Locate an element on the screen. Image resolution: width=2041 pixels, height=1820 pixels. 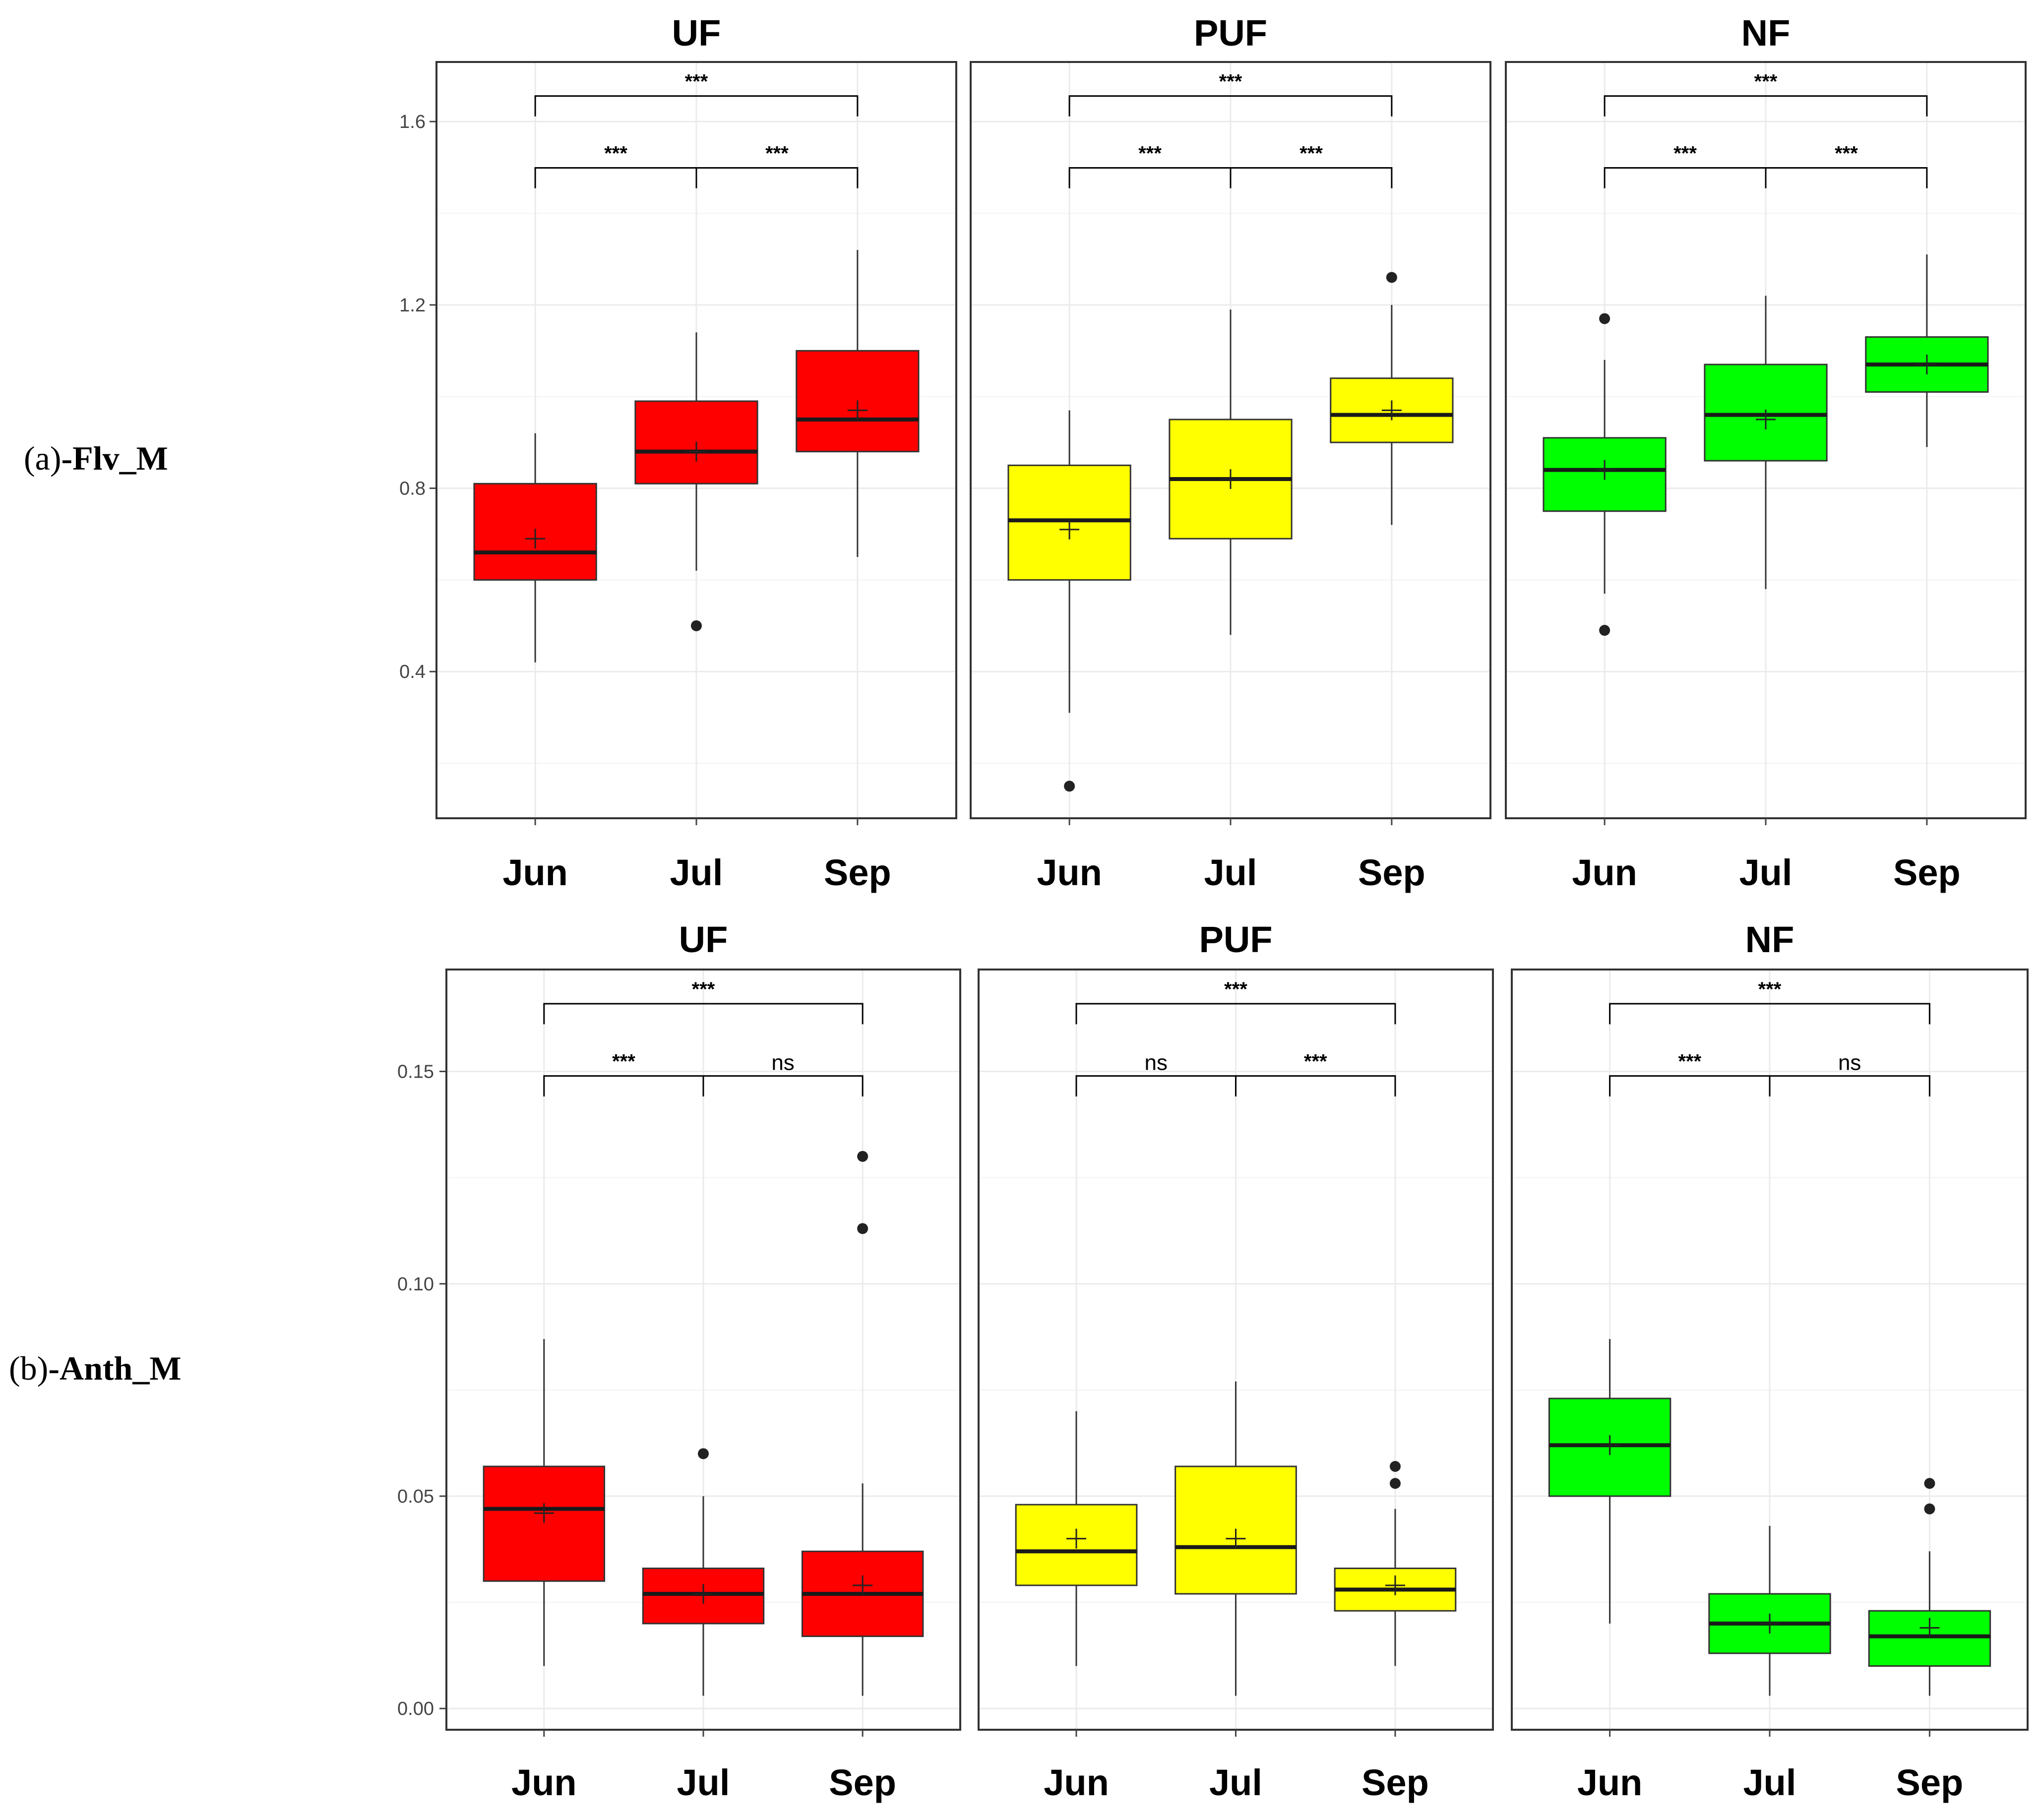
sig-label-left: ns is located at coordinates (1156, 1063).